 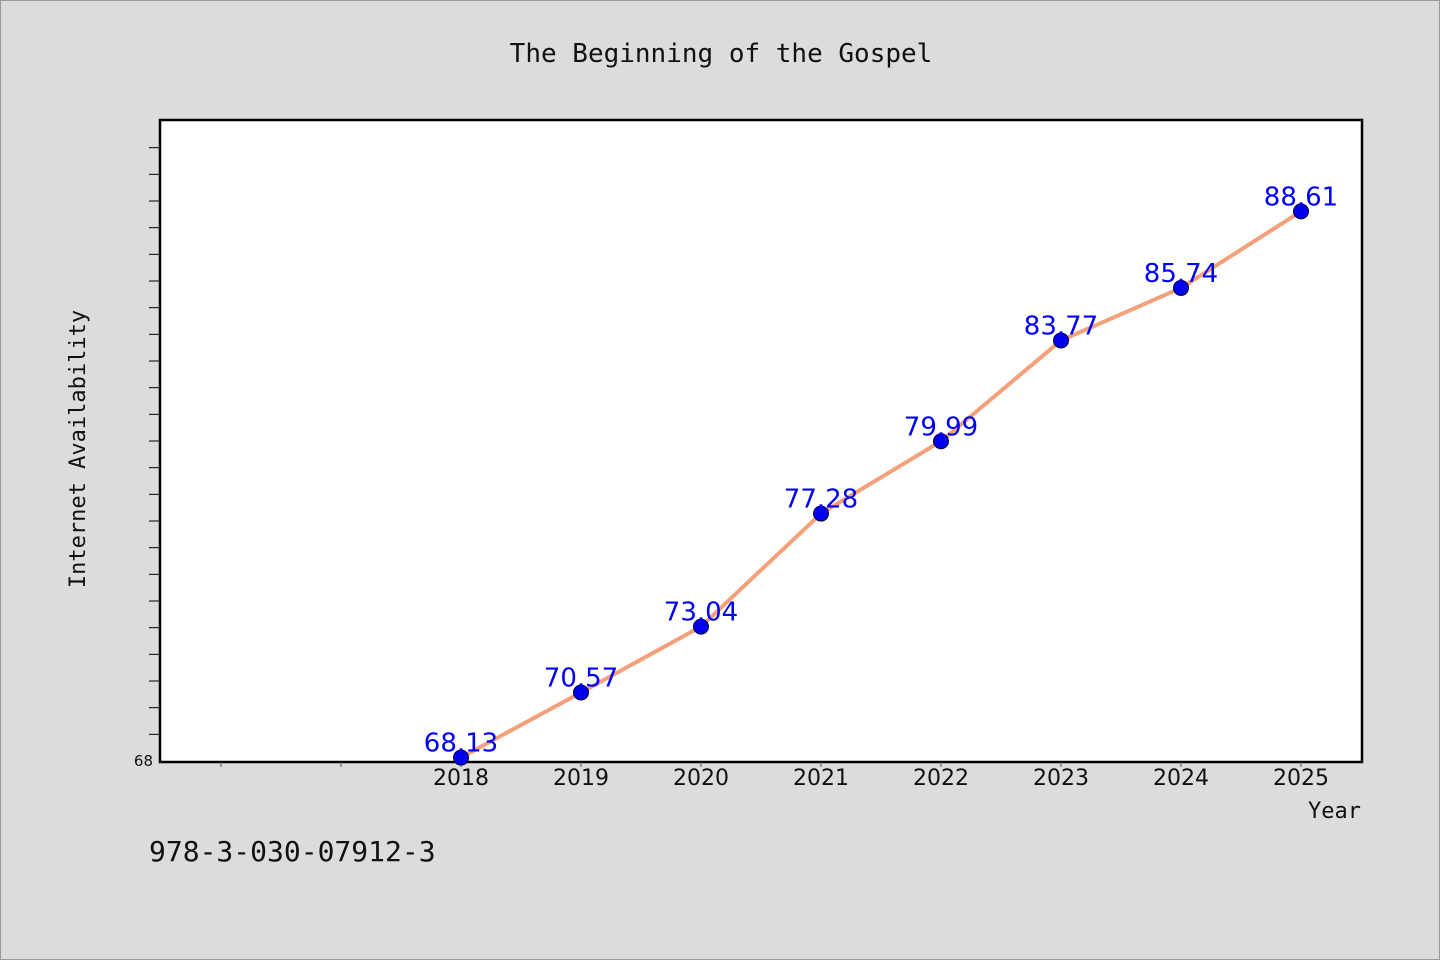 What do you see at coordinates (721, 54) in the screenshot?
I see `chart-title: The Beginning of the Gospel` at bounding box center [721, 54].